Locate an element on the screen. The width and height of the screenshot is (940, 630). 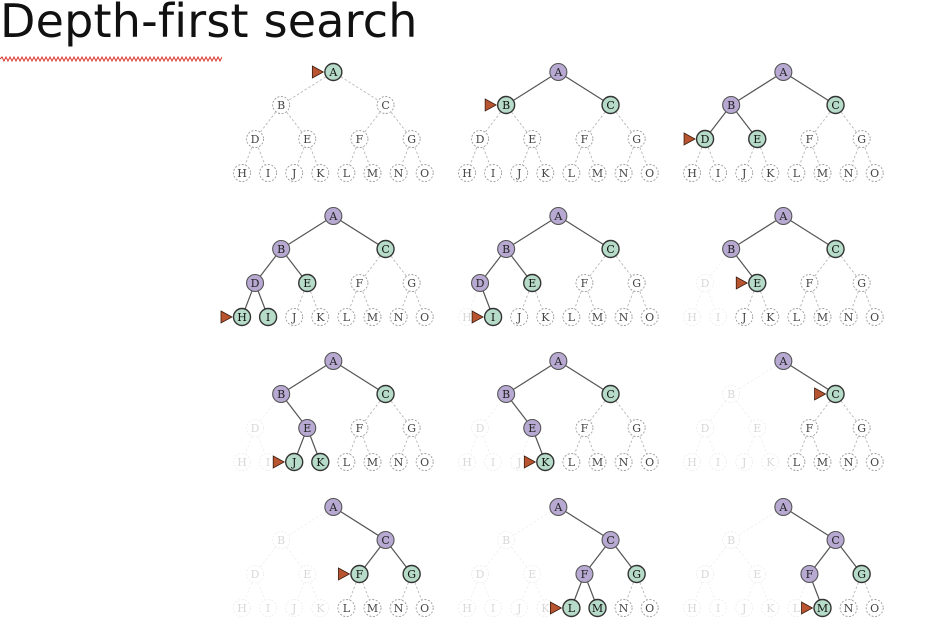
dfs-step-10: A B C D E F G H I J K L M N O is located at coordinates (333, 557).